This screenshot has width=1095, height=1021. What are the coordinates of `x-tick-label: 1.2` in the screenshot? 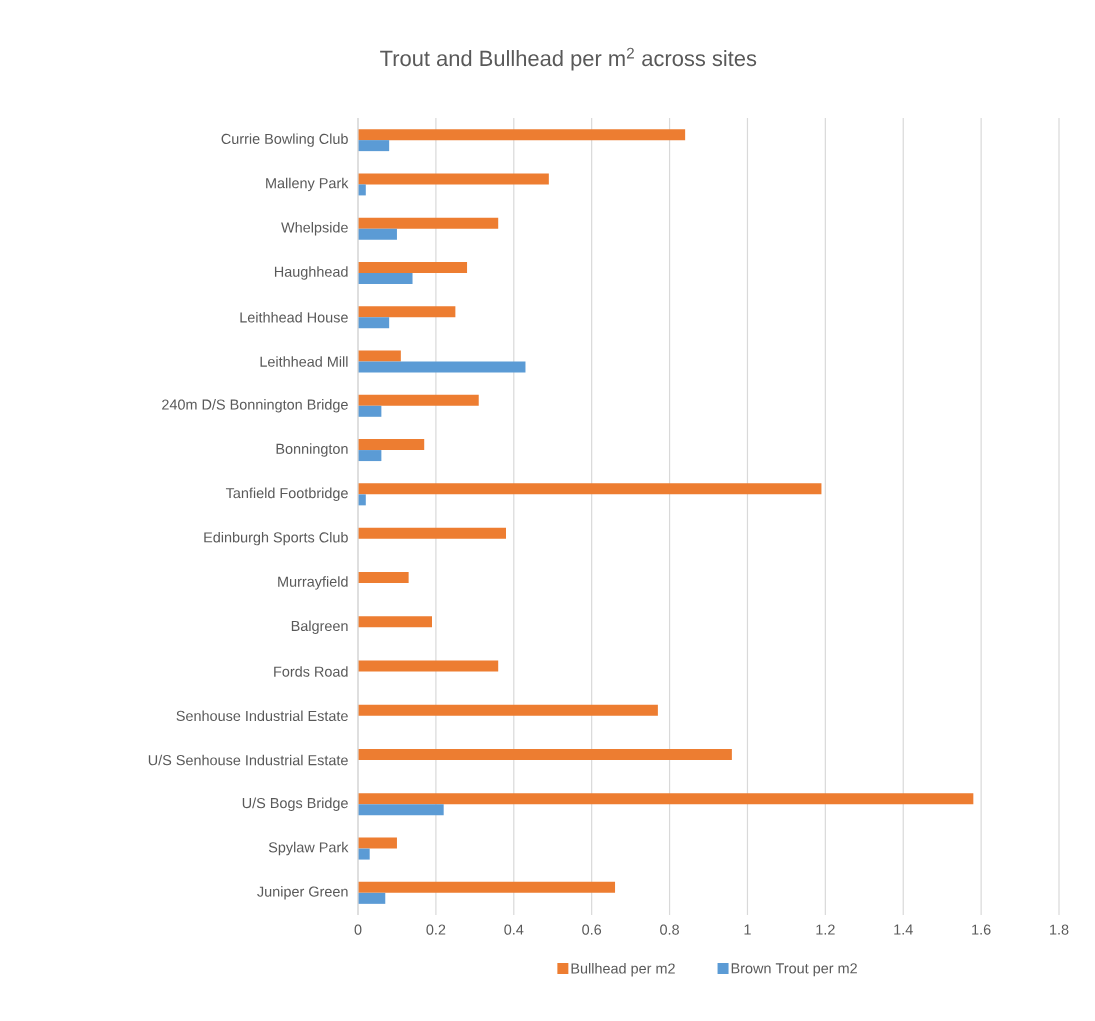 It's located at (825, 929).